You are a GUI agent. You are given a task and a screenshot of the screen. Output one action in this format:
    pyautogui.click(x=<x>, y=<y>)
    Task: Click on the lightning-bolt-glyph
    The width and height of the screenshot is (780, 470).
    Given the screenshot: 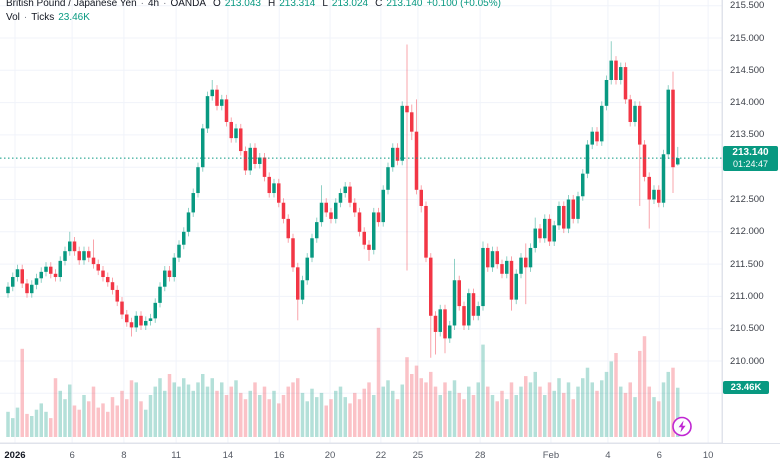 What is the action you would take?
    pyautogui.click(x=682, y=426)
    